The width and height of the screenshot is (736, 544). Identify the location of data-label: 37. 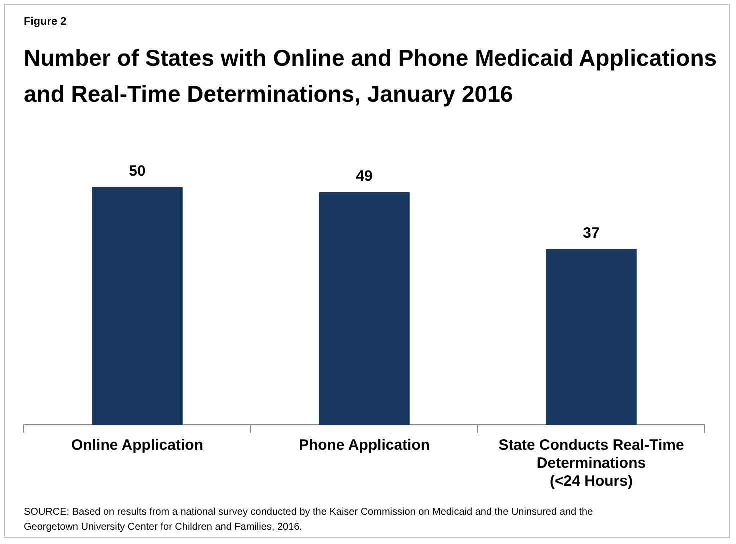
(591, 233).